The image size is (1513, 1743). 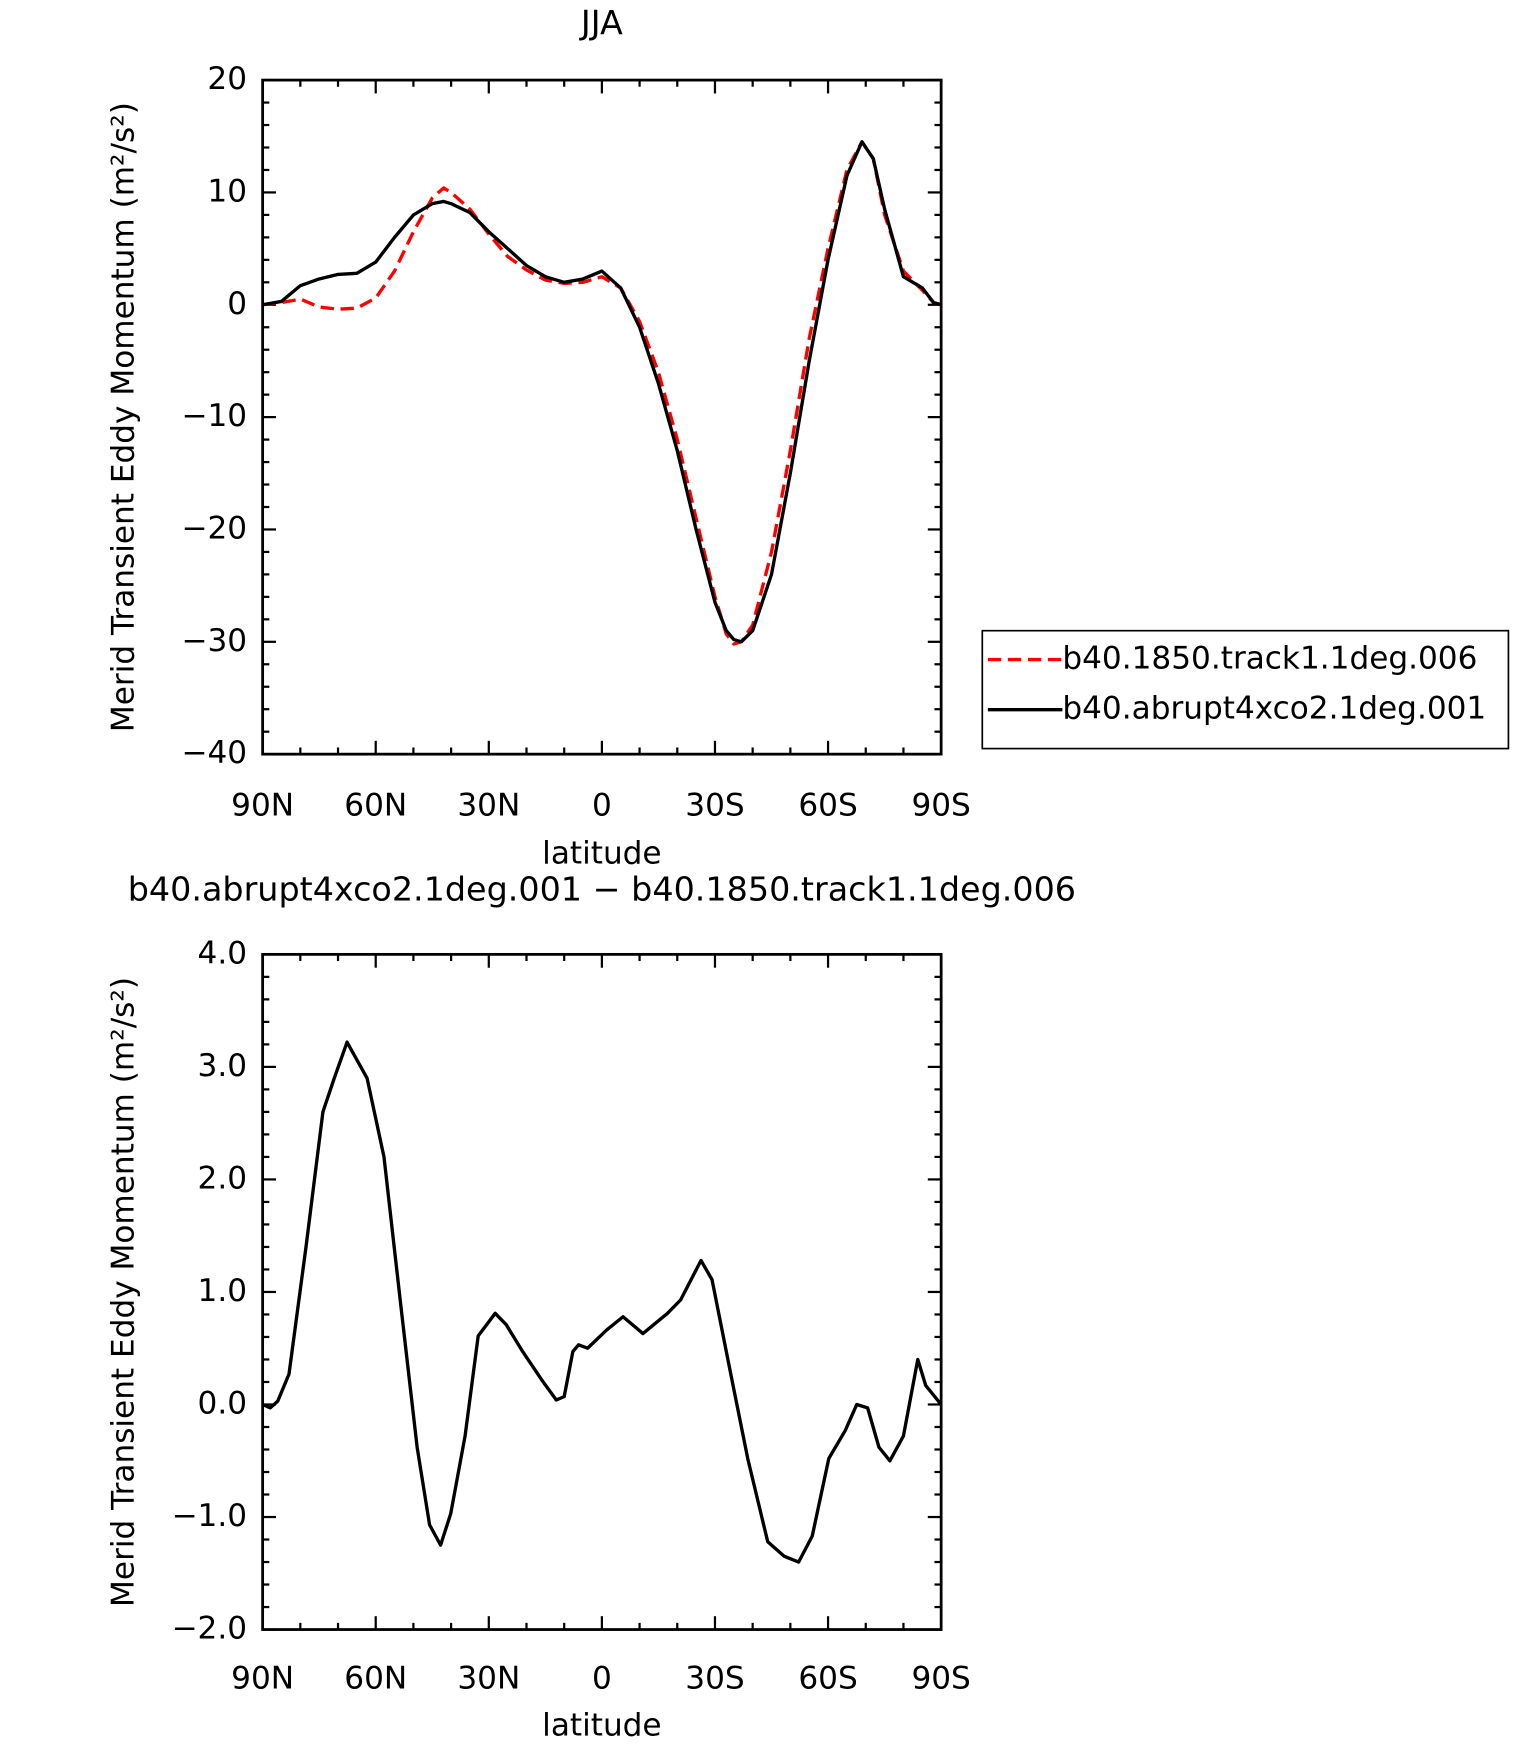 I want to click on y-tick-label: 20, so click(x=227, y=79).